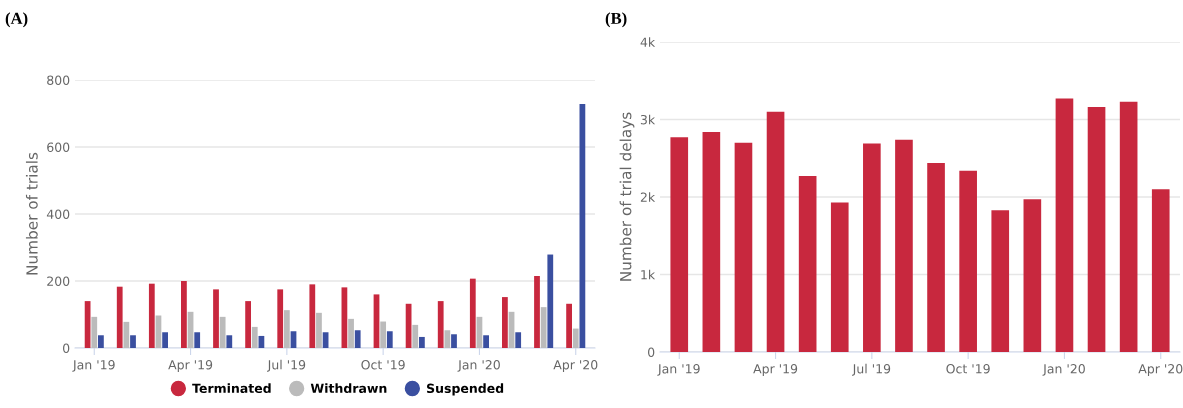 This screenshot has height=408, width=1183. I want to click on y-tick-label: 400, so click(58, 214).